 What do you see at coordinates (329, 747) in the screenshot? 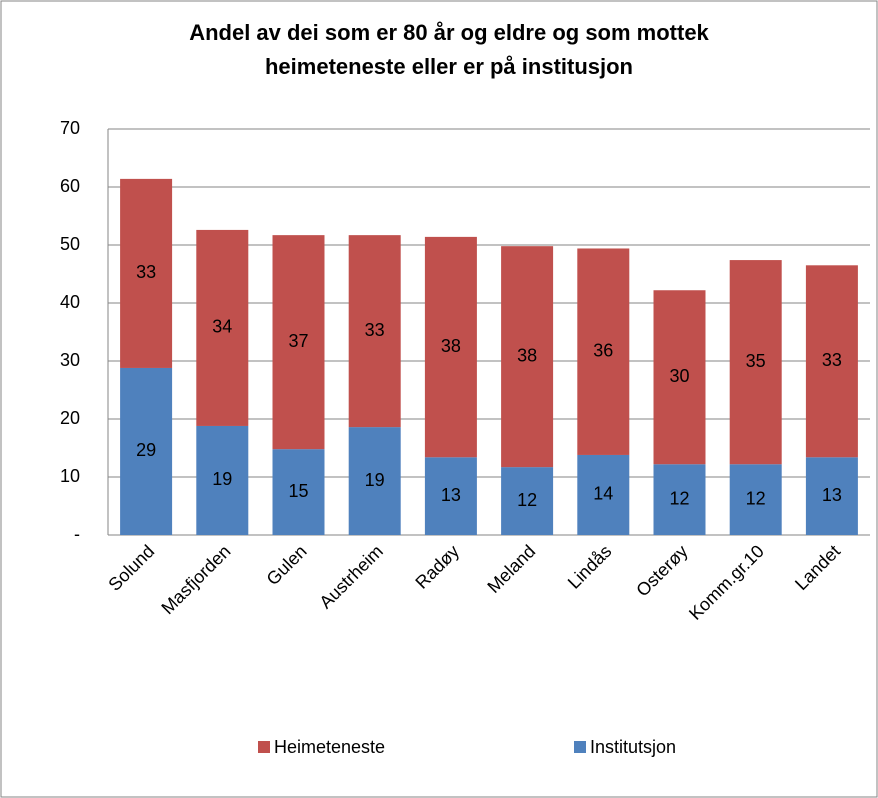
I see `legend-label: Heimeteneste` at bounding box center [329, 747].